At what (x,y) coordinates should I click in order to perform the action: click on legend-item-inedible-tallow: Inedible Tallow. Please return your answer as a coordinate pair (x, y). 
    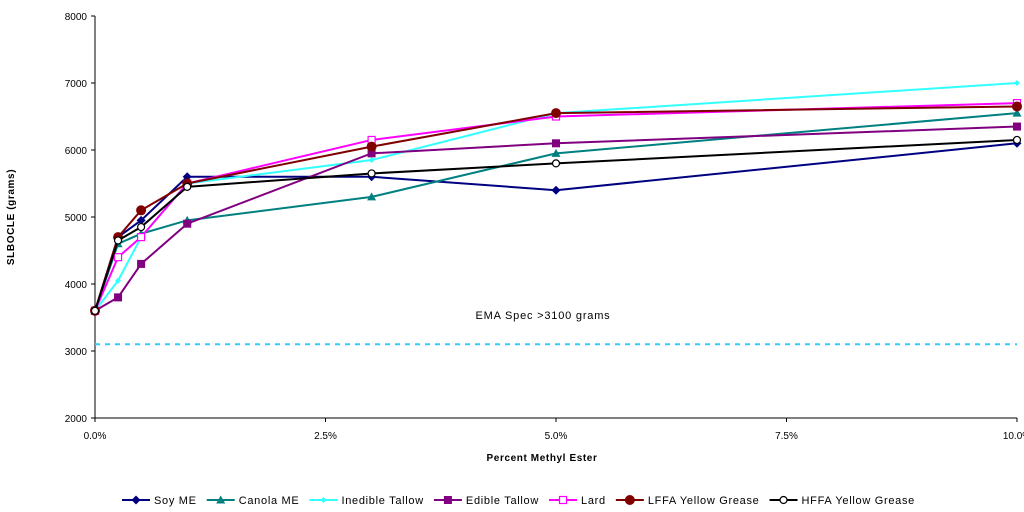
    Looking at the image, I should click on (366, 501).